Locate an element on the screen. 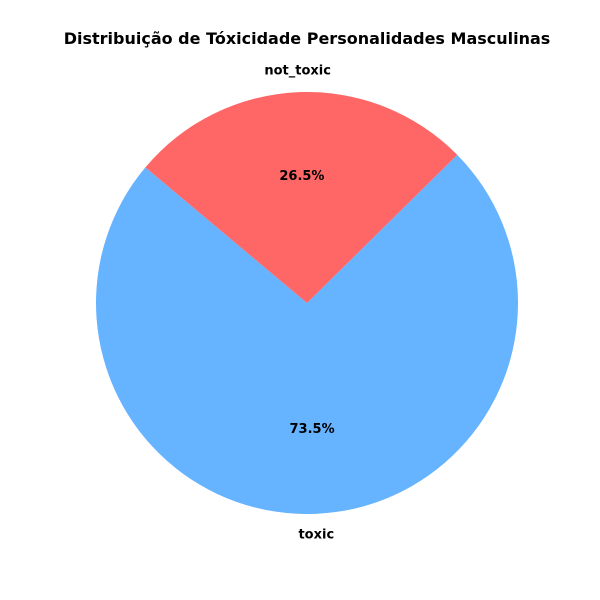  percent-label-toxic: 73.5% is located at coordinates (312, 429).